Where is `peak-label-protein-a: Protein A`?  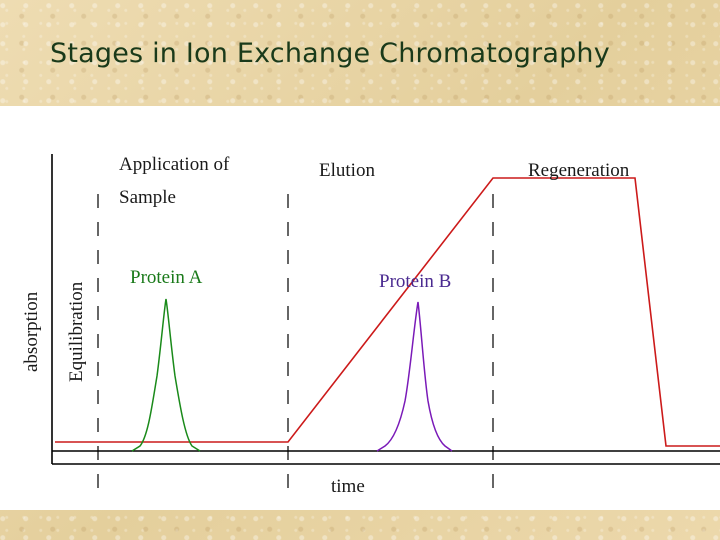
peak-label-protein-a: Protein A is located at coordinates (166, 277).